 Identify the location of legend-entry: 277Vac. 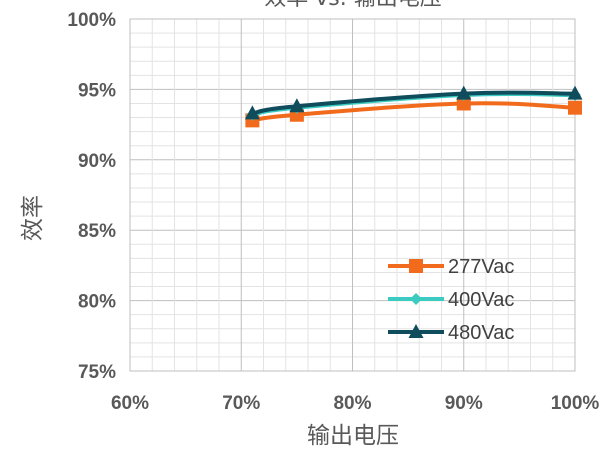
(451, 267).